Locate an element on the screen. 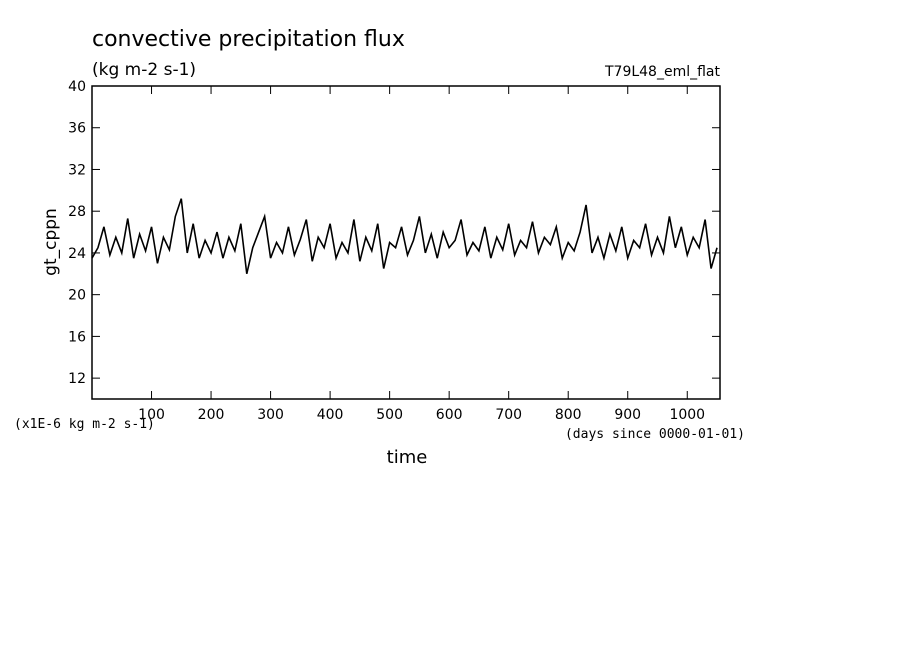  x-unit: (days since 0000-01-01) is located at coordinates (655, 434).